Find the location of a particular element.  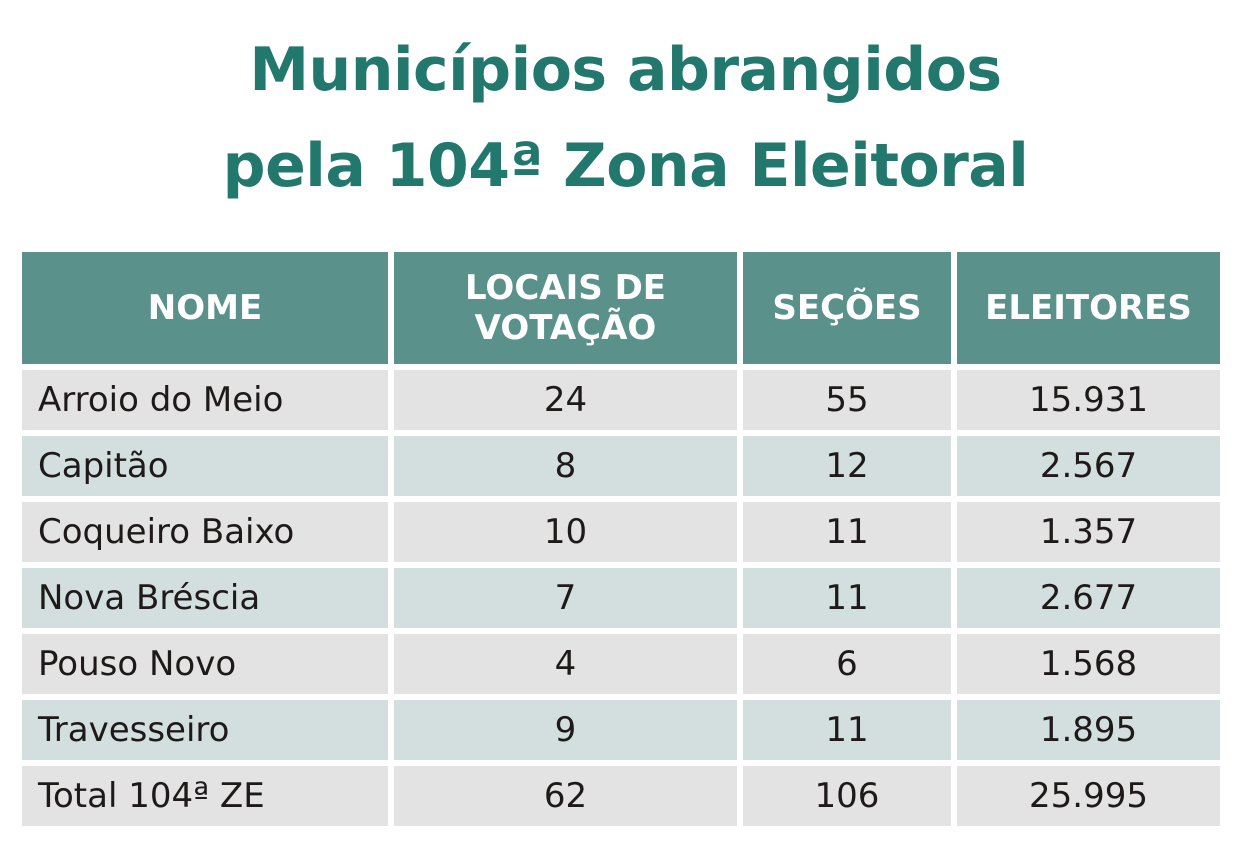

table-row: Pouso Novo 4 6 1.568 is located at coordinates (621, 664).